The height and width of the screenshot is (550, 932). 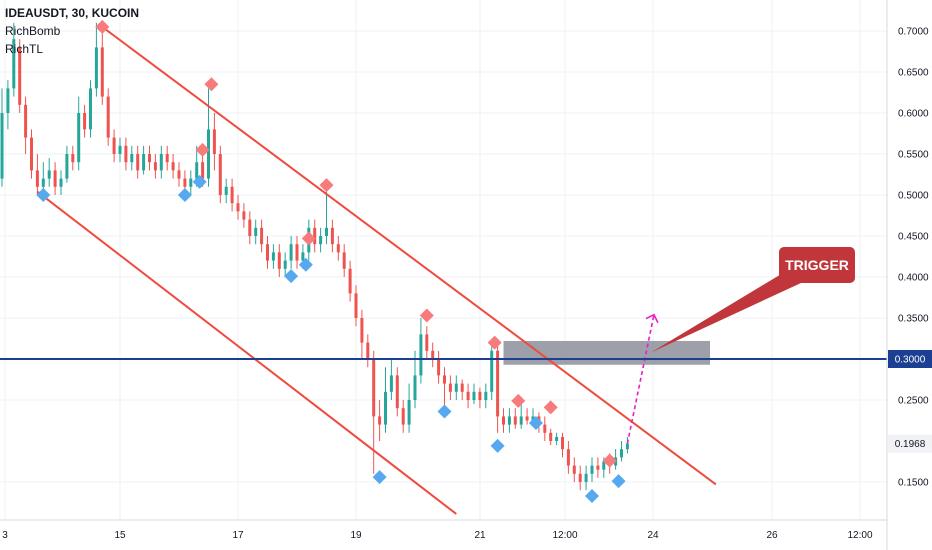 What do you see at coordinates (913, 319) in the screenshot?
I see `y-tick-label: 0.3500` at bounding box center [913, 319].